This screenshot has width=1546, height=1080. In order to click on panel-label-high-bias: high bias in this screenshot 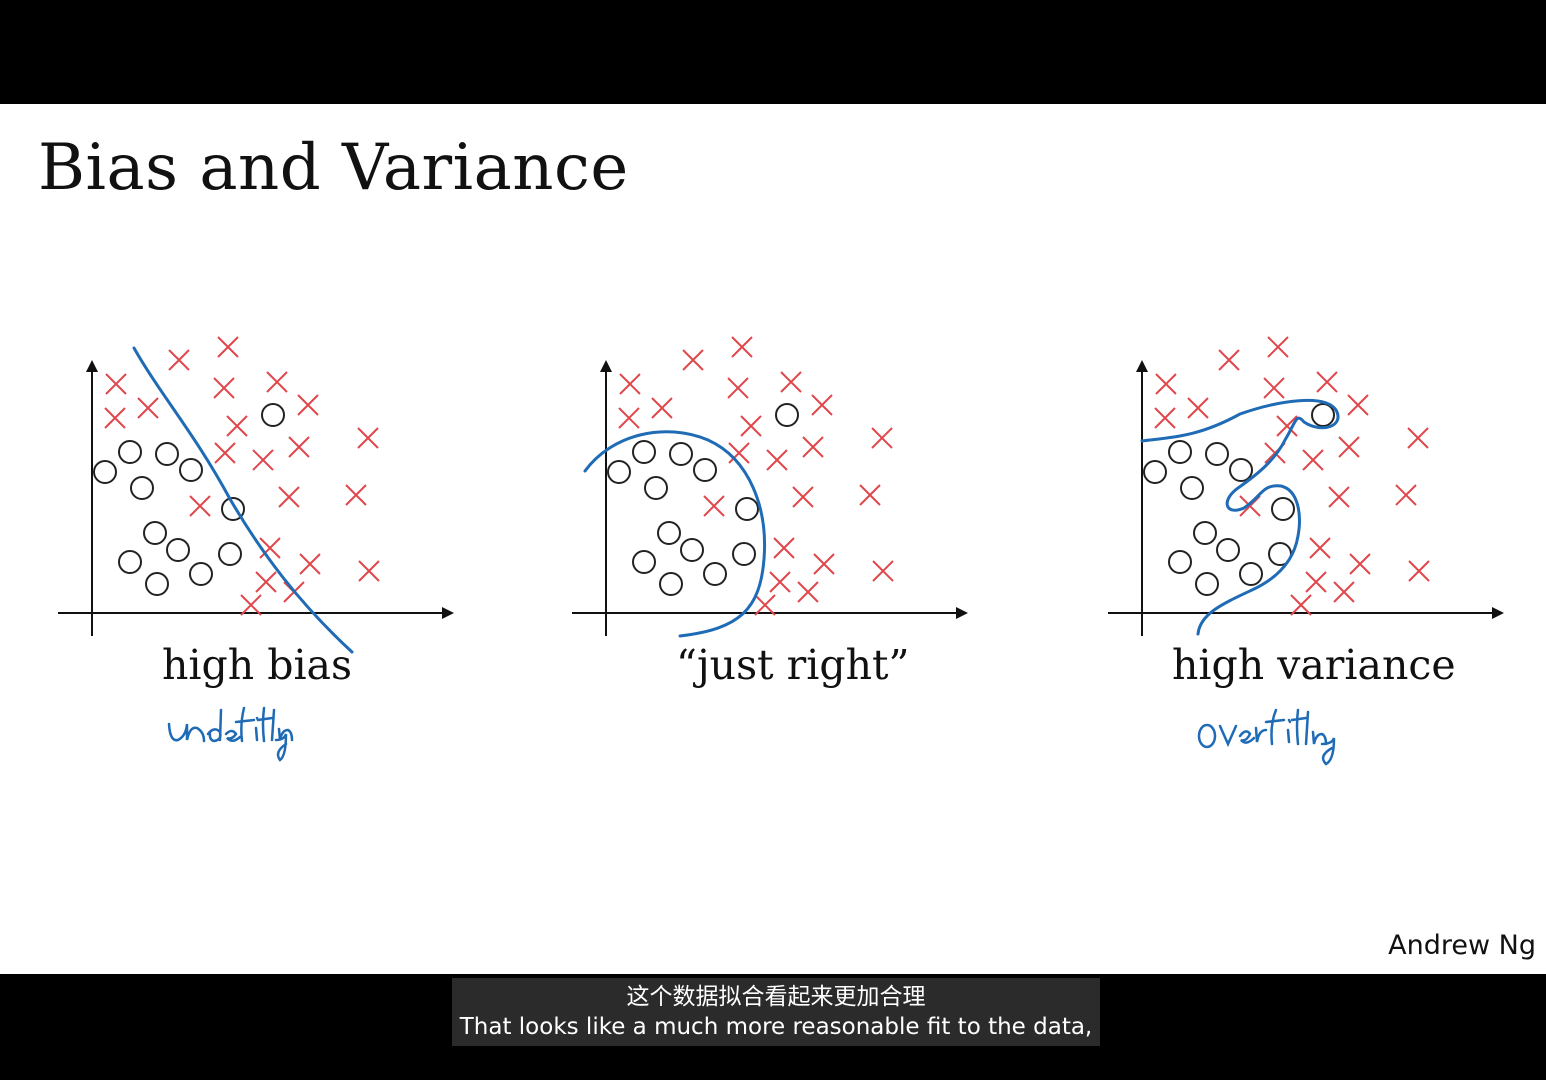, I will do `click(257, 665)`.